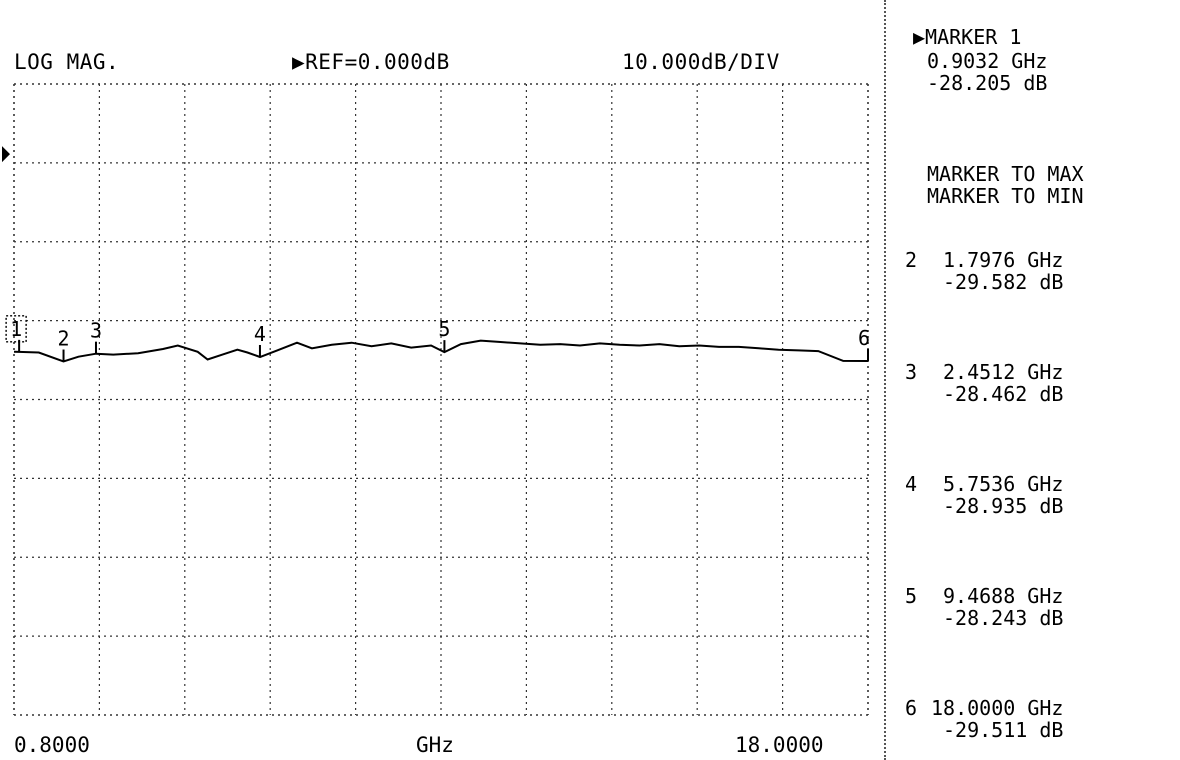 This screenshot has height=760, width=1180. I want to click on active-marker-frequency: 0.9032 GHz, so click(987, 61).